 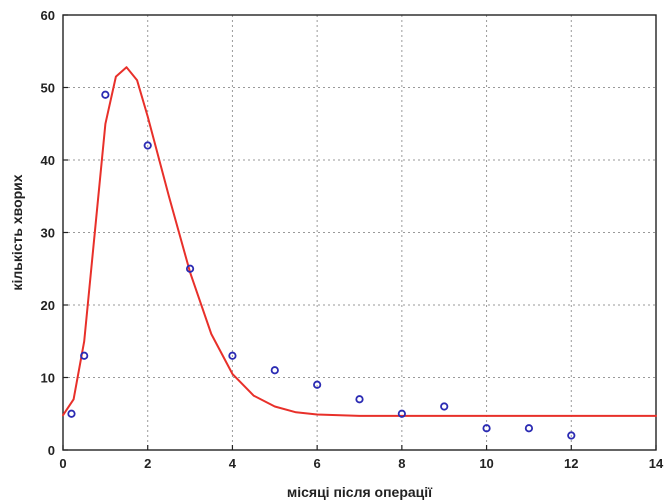 I want to click on y-axis-title: кількість хворих, so click(x=17, y=232).